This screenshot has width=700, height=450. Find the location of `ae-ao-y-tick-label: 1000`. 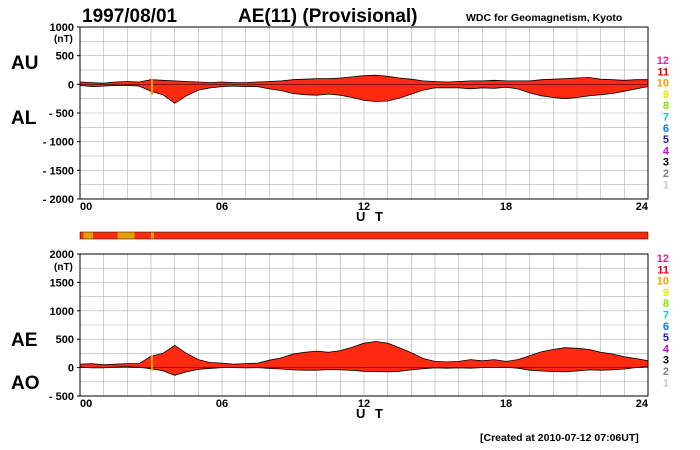

ae-ao-y-tick-label: 1000 is located at coordinates (62, 312).